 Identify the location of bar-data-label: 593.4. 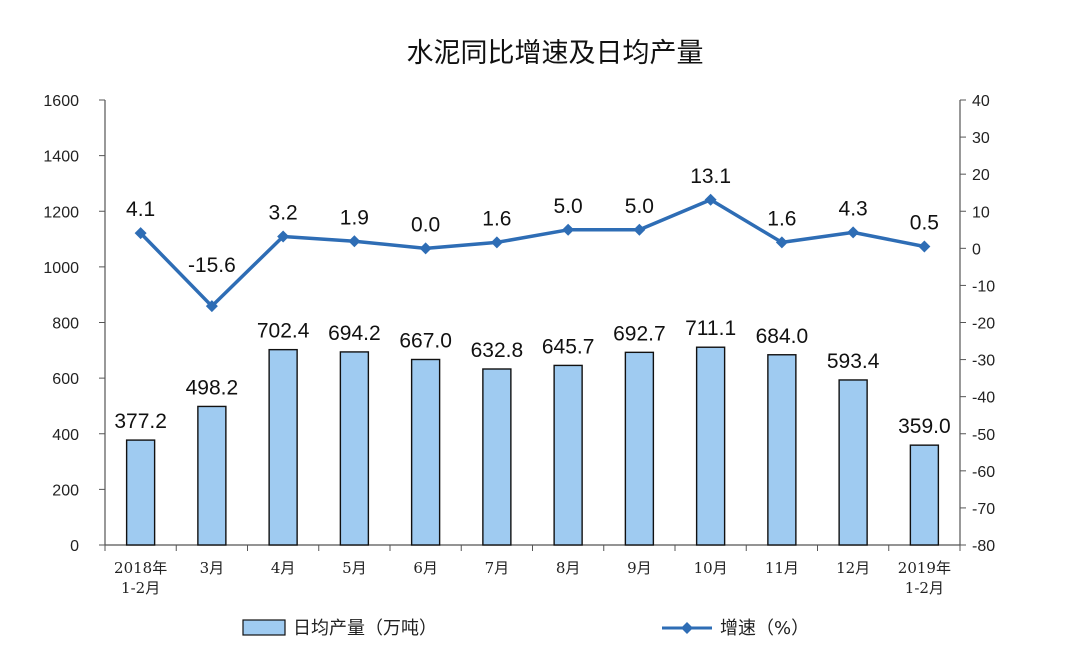
(853, 361).